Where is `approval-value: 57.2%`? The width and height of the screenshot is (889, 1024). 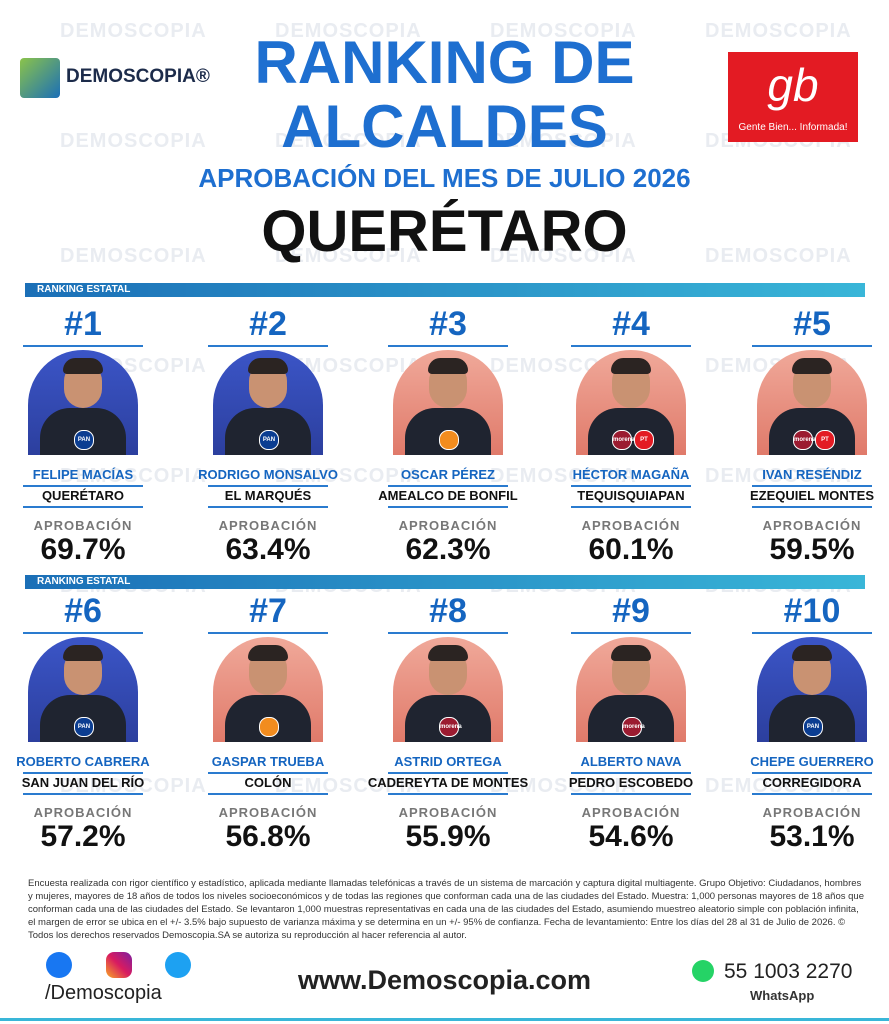 approval-value: 57.2% is located at coordinates (83, 836).